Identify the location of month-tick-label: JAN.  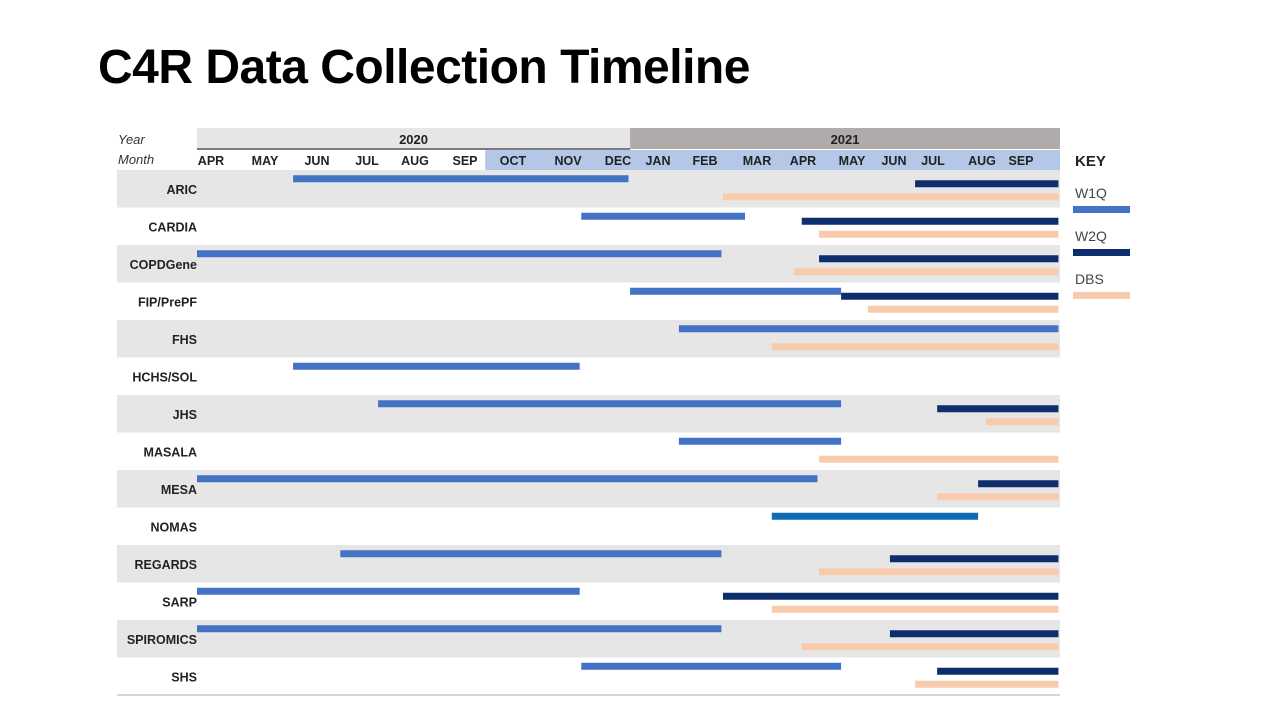
(657, 161).